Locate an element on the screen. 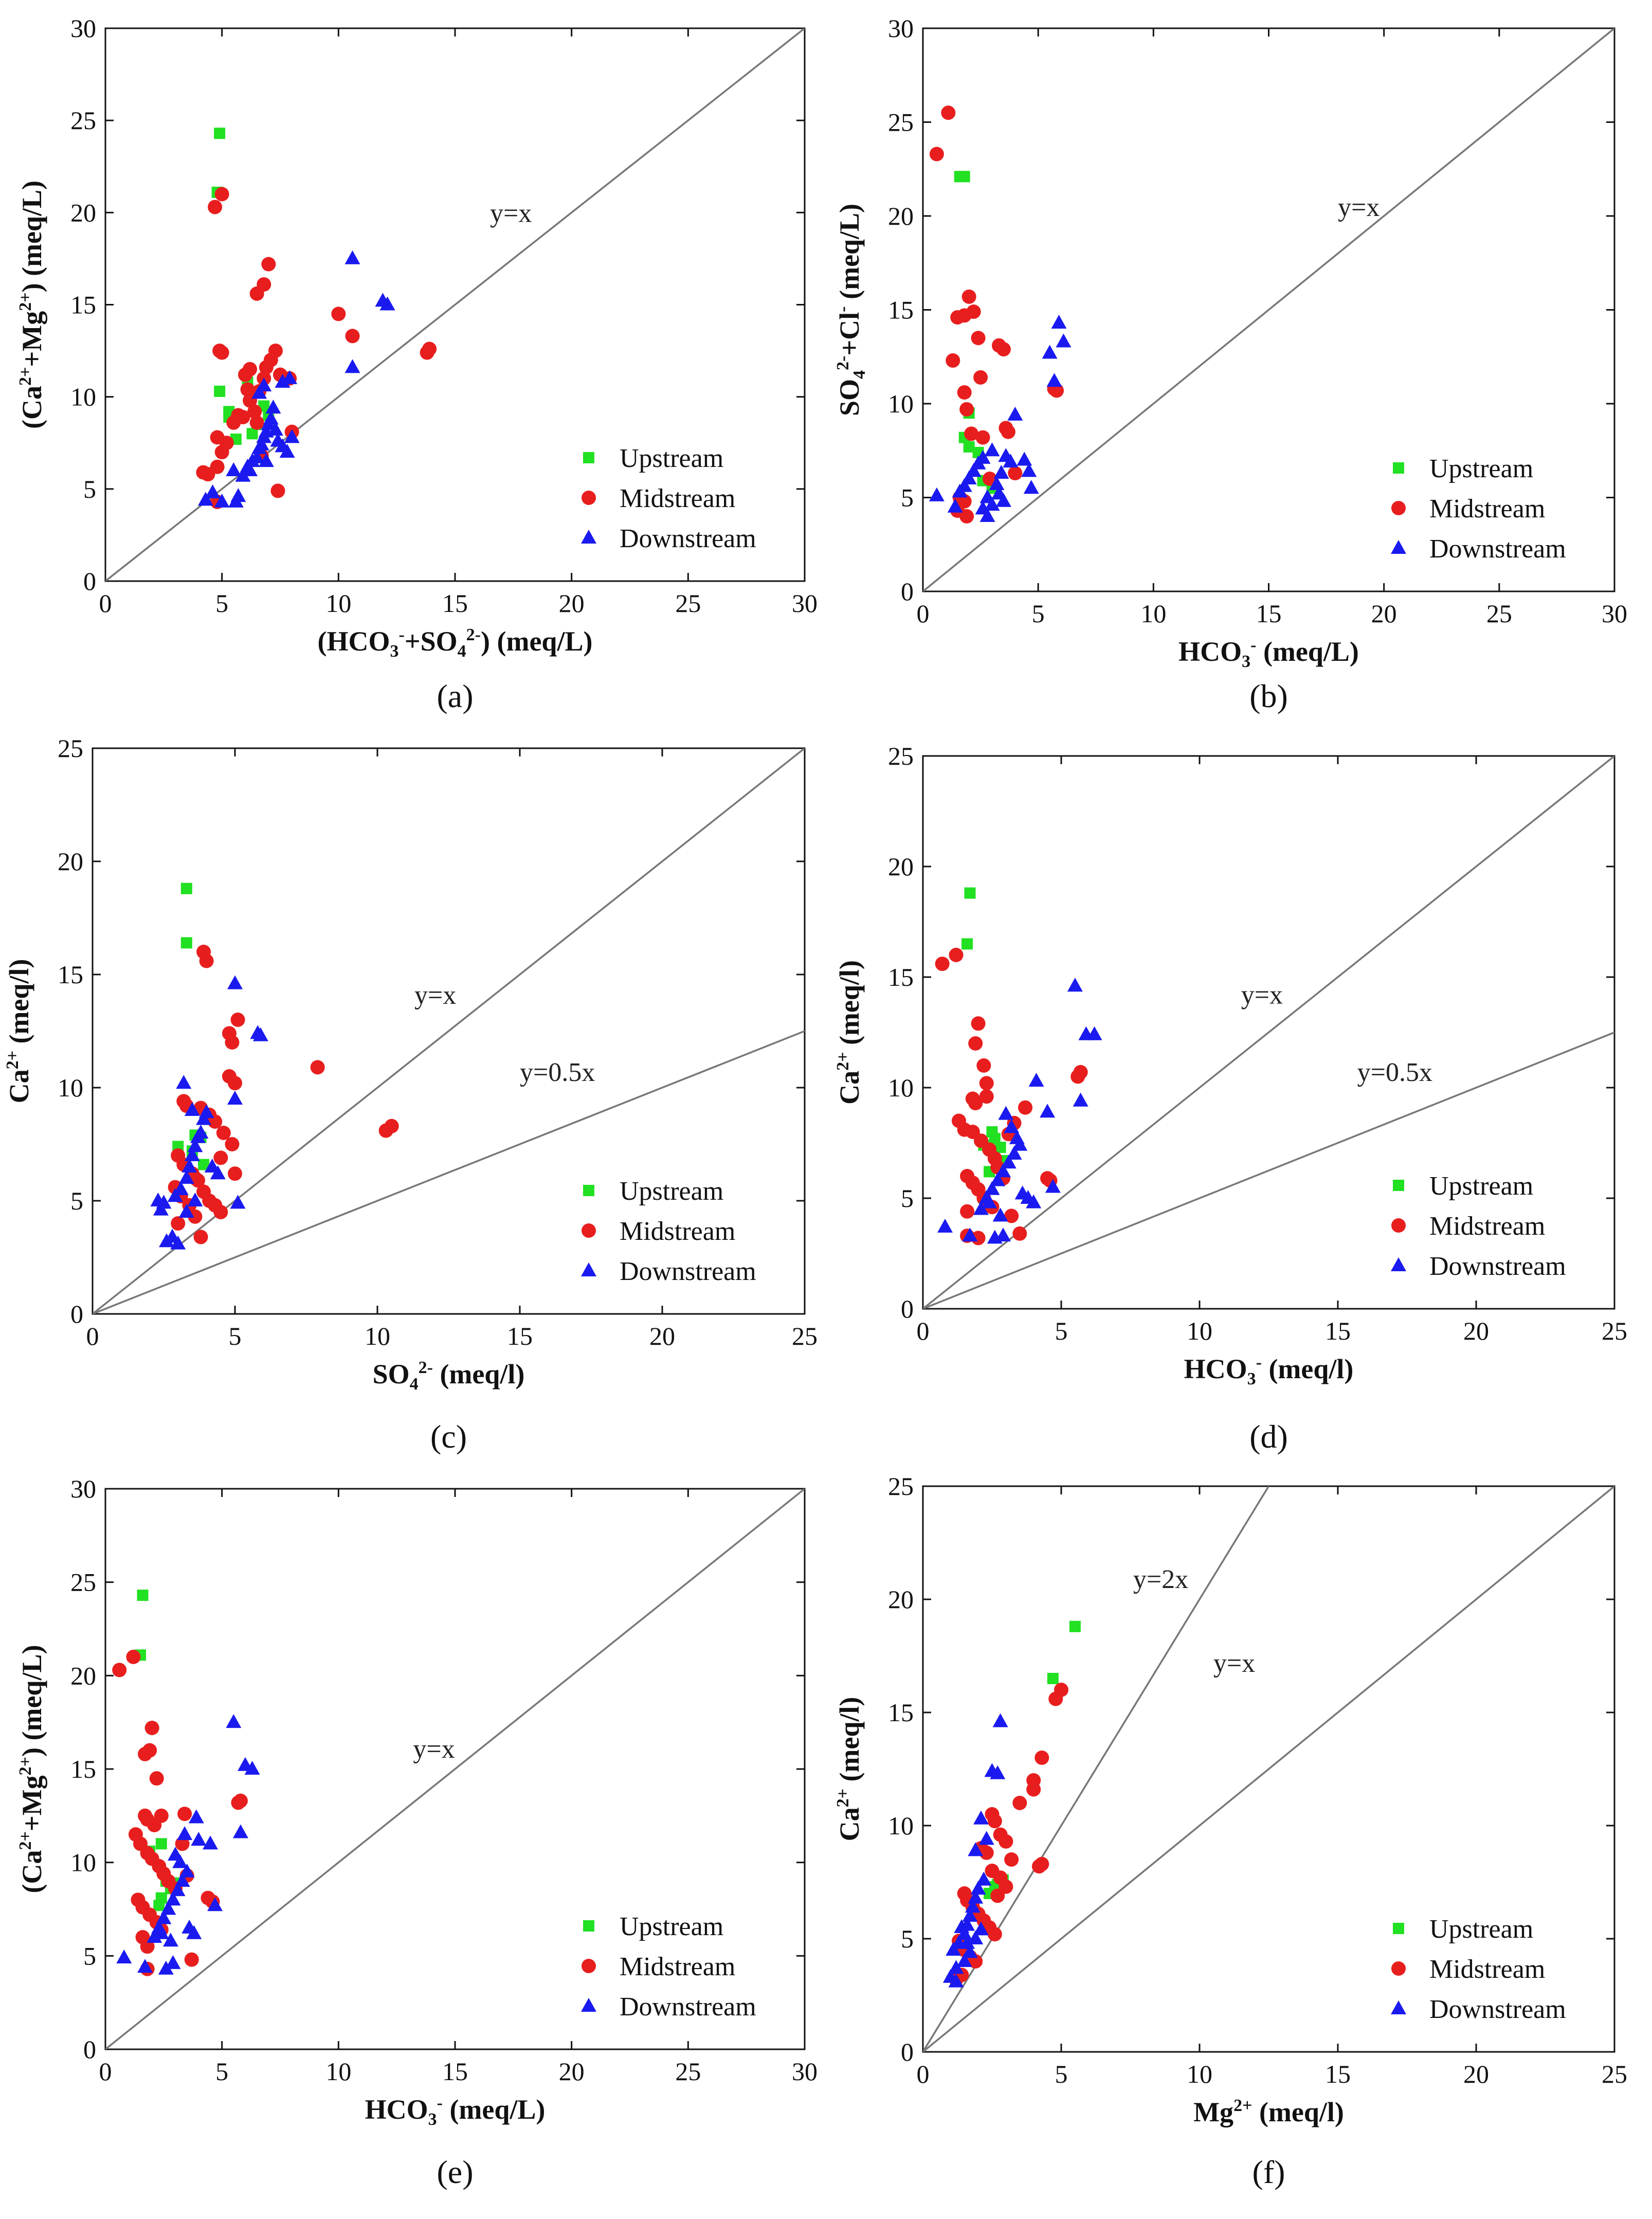 This screenshot has width=1652, height=2219. panel-label: (c) is located at coordinates (448, 1437).